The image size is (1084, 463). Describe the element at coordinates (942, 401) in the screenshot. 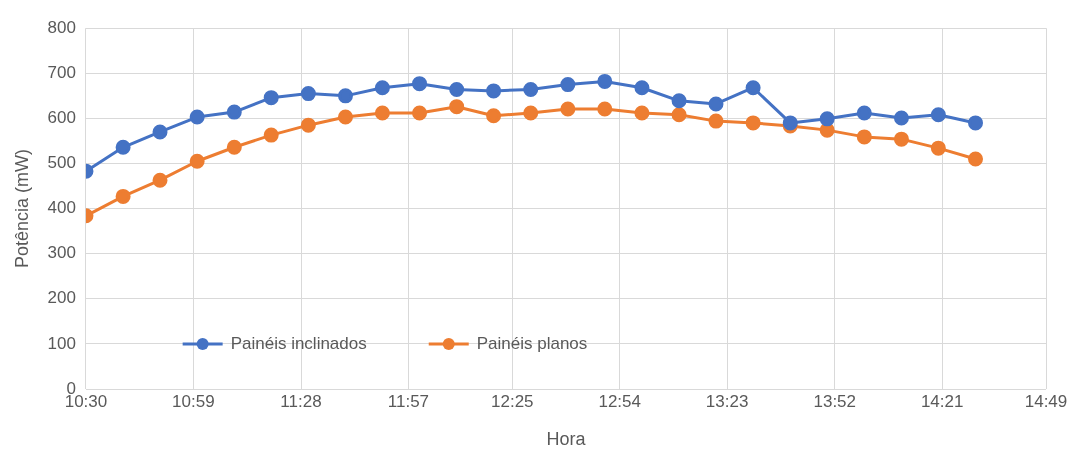

I see `x-tick-label: 14:21` at that location.